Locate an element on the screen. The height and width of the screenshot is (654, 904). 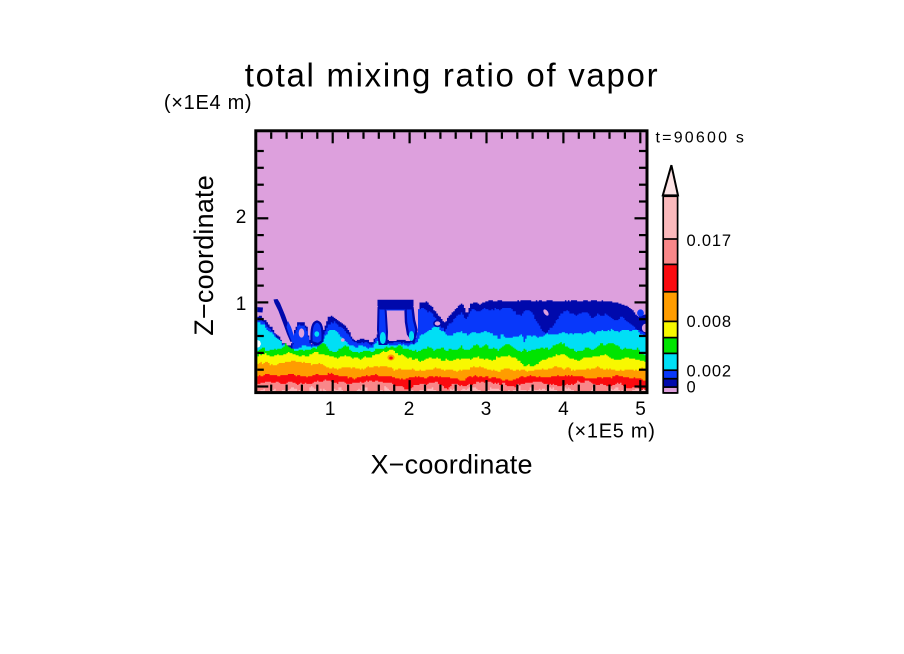
svg-text: 0.017 is located at coordinates (709, 241).